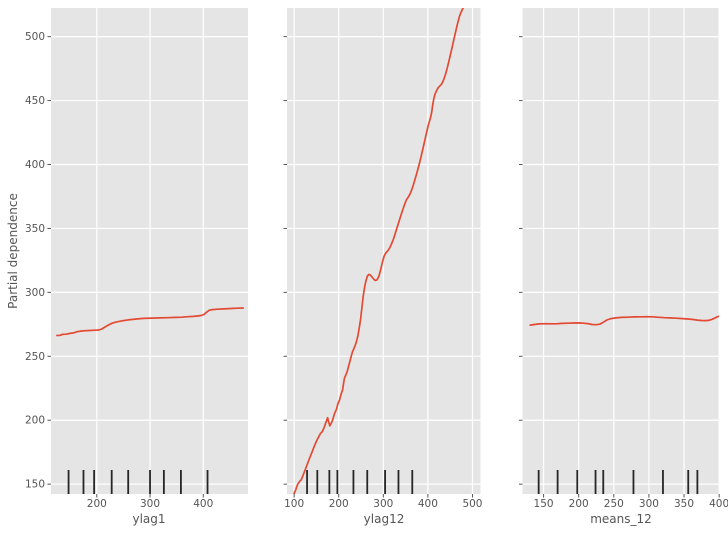 The width and height of the screenshot is (728, 537). Describe the element at coordinates (35, 229) in the screenshot. I see `y-tick-label: 350` at that location.